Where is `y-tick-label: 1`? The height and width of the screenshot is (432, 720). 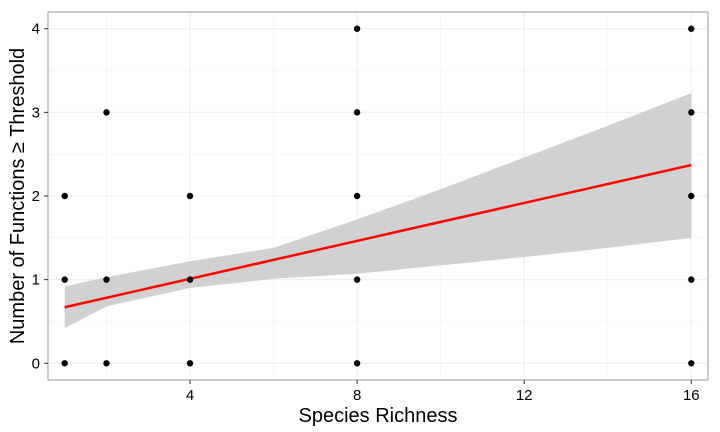 y-tick-label: 1 is located at coordinates (36, 280).